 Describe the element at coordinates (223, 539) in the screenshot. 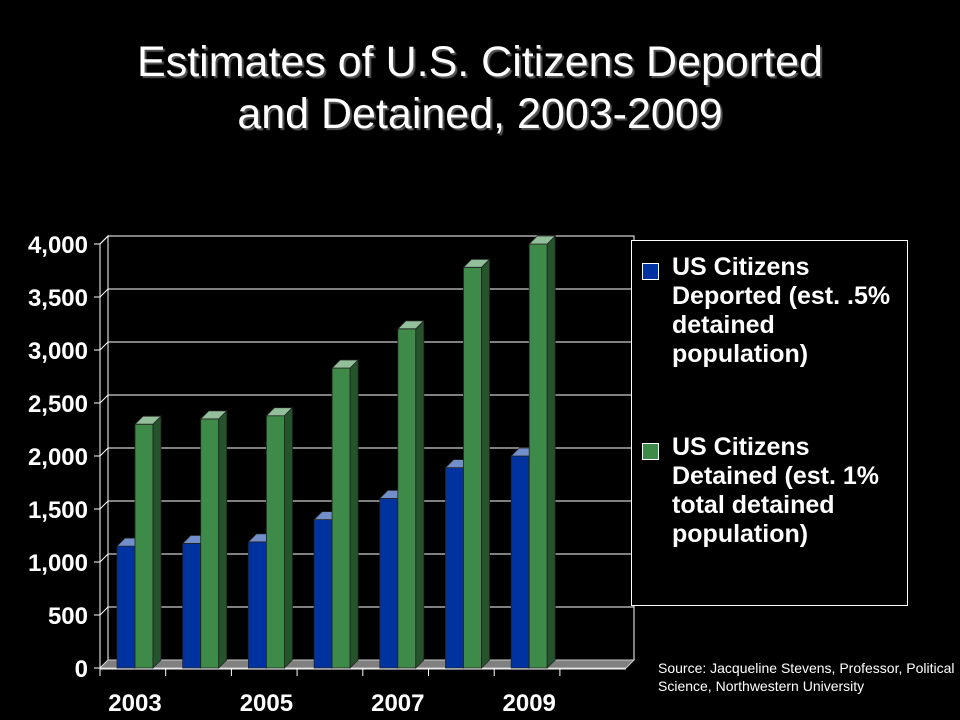

I see `bar-detained-2004-side` at that location.